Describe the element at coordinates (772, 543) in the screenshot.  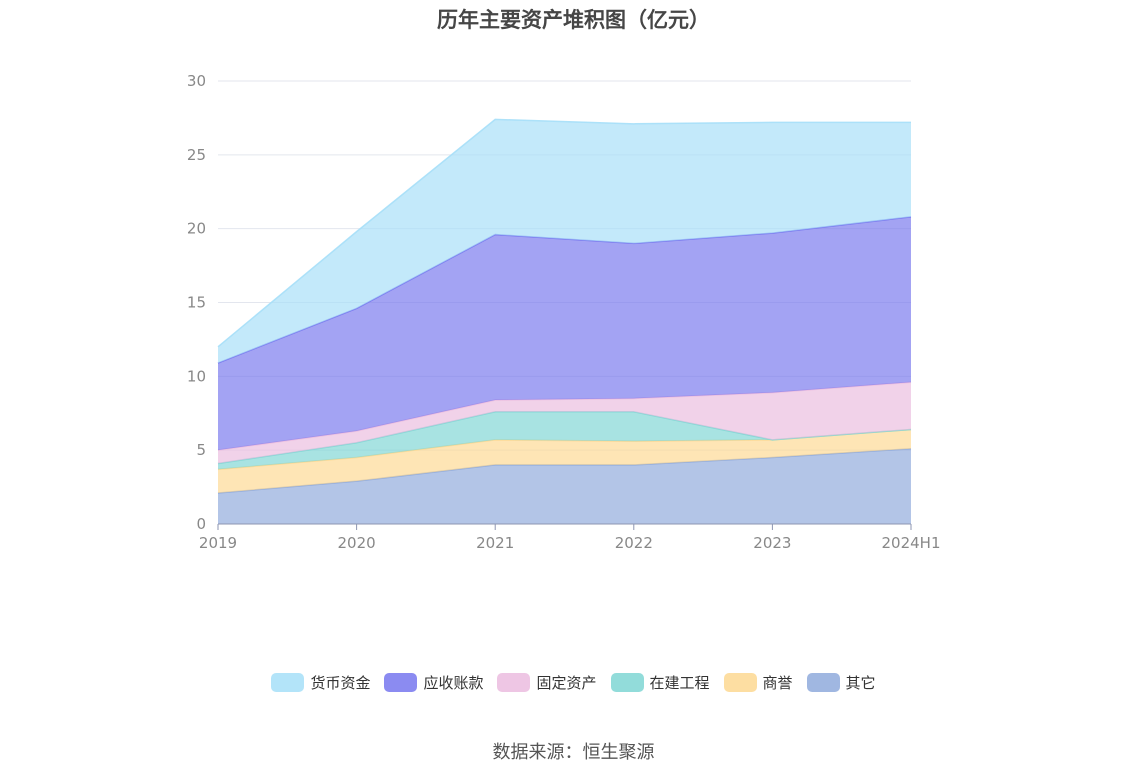
I see `x-tick-label: 2023` at that location.